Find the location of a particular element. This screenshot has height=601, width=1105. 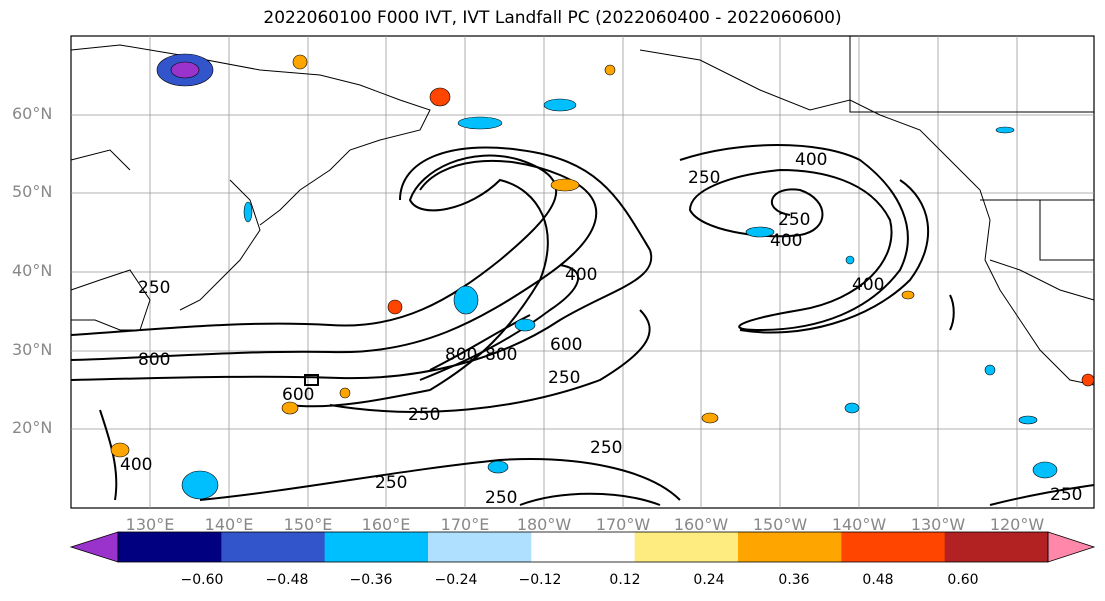

lon-label: 180°W is located at coordinates (544, 524).